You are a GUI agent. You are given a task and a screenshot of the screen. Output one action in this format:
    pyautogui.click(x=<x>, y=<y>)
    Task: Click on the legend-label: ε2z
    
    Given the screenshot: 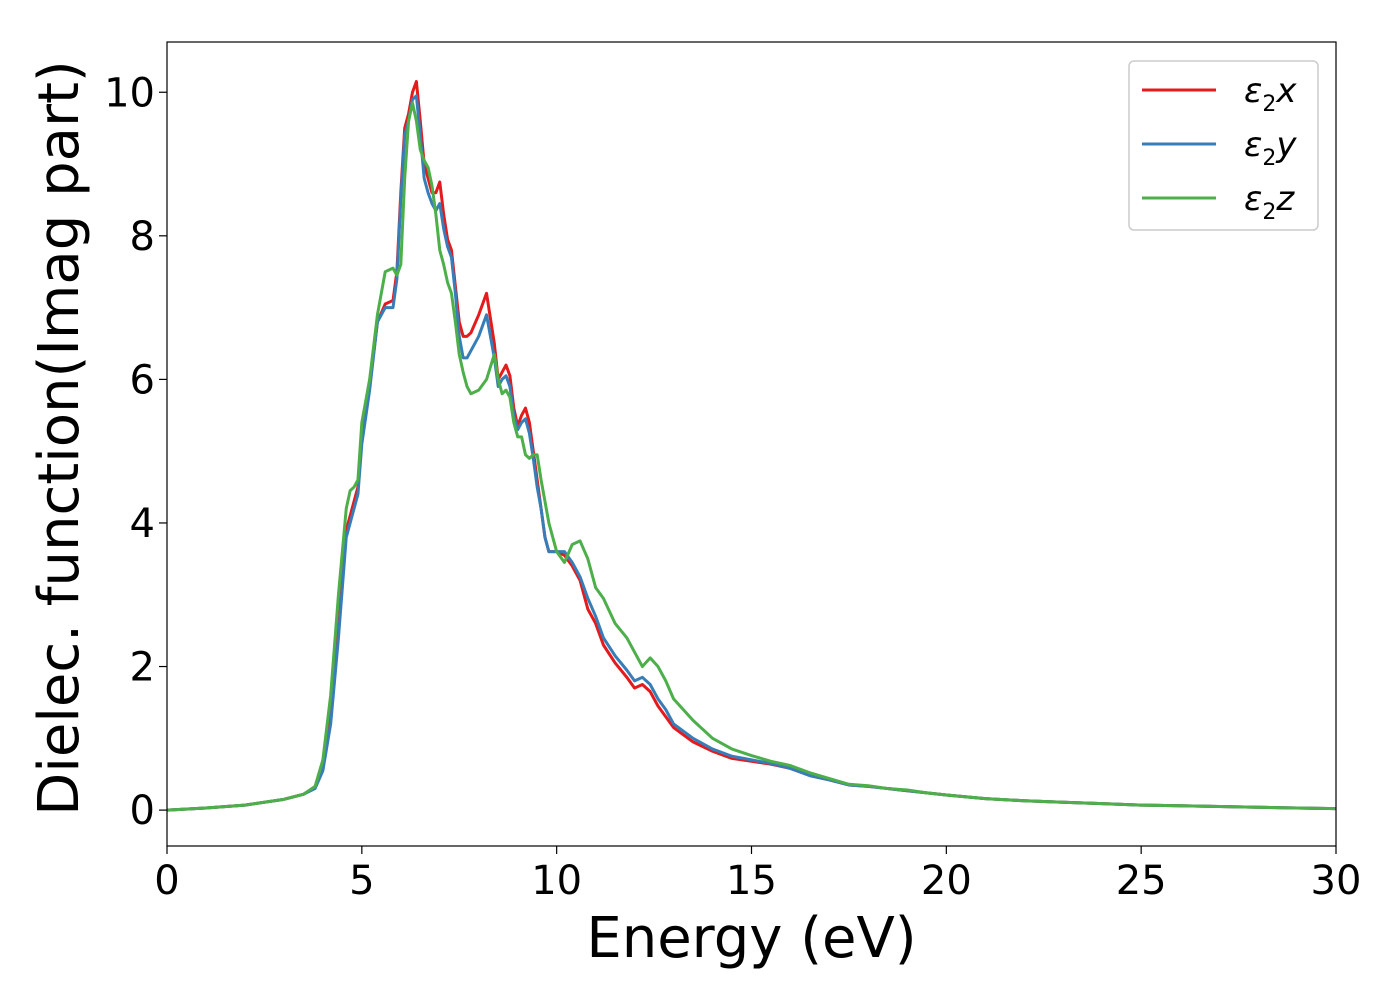 What is the action you would take?
    pyautogui.click(x=1269, y=202)
    